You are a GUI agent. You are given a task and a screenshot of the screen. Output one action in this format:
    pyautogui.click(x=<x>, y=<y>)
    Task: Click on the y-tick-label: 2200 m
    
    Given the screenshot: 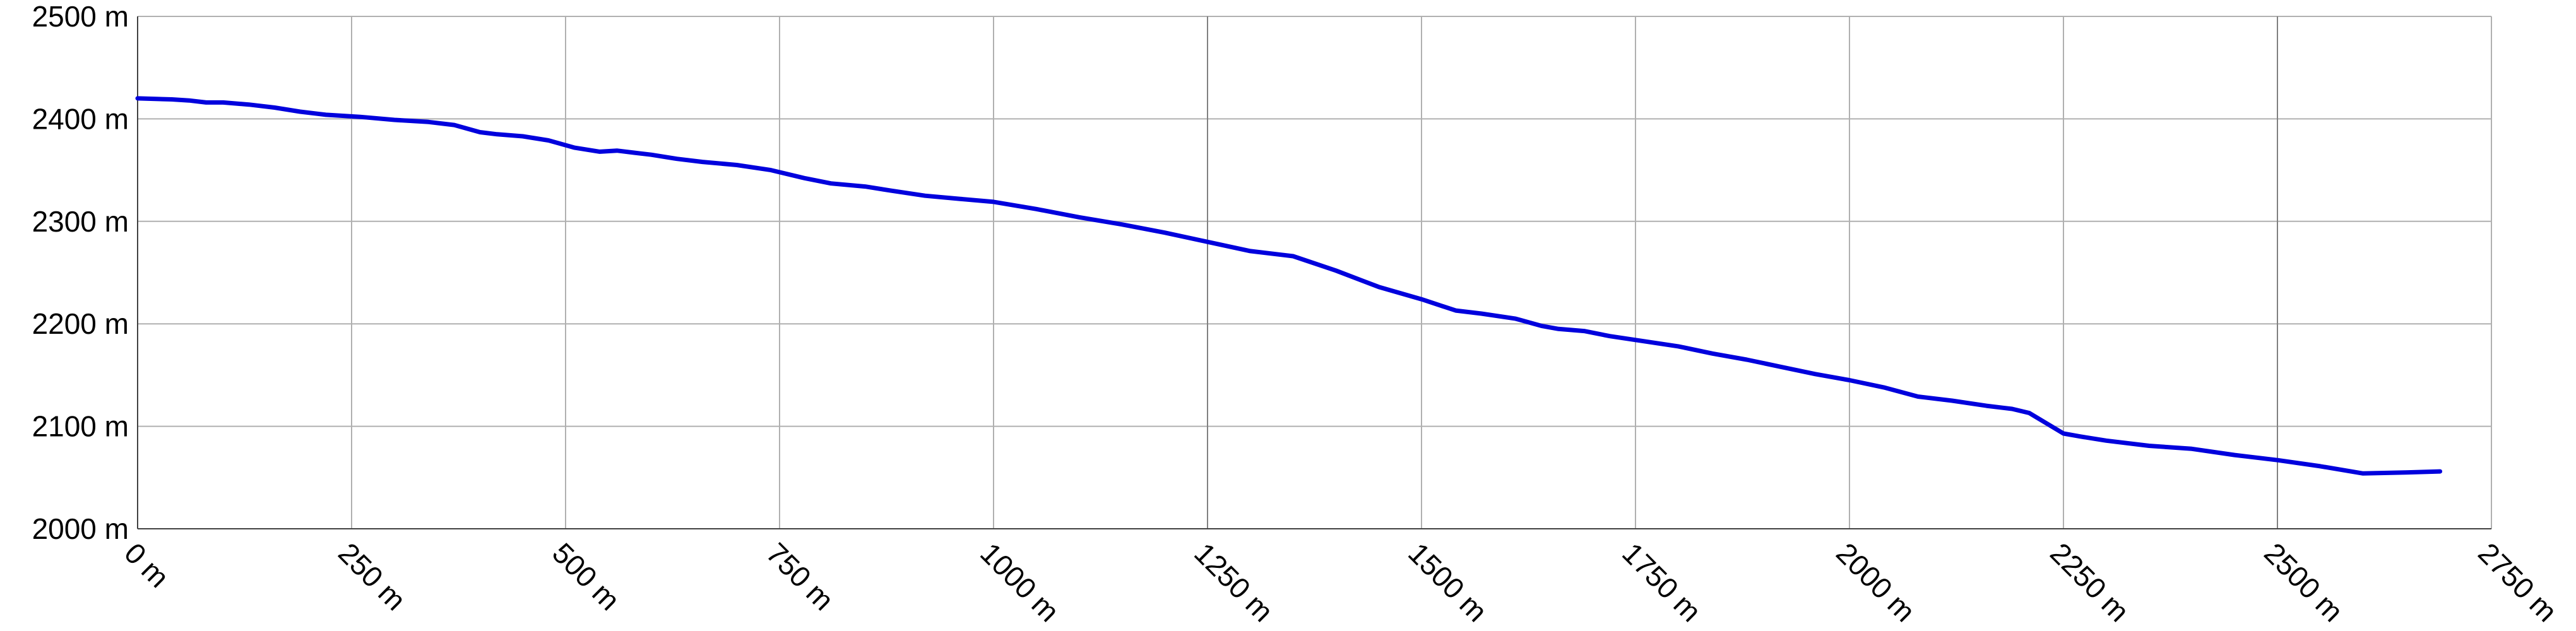 What is the action you would take?
    pyautogui.click(x=81, y=323)
    